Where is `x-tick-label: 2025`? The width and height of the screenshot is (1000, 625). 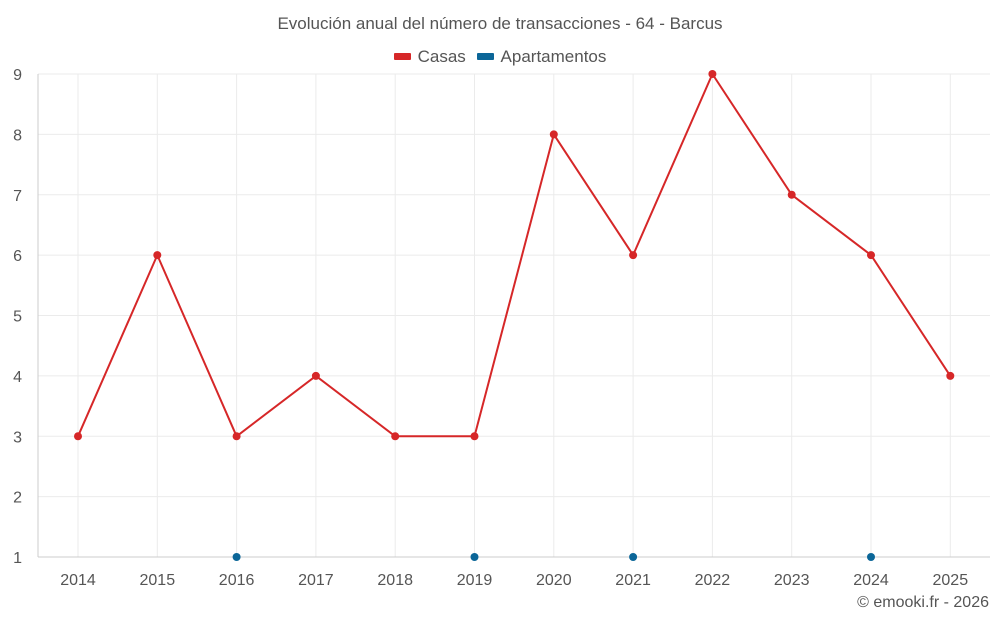
x-tick-label: 2025 is located at coordinates (951, 580).